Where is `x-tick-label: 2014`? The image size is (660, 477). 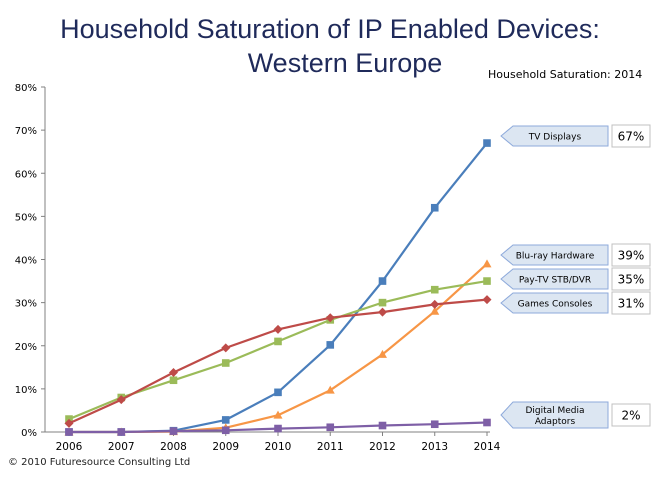 x-tick-label: 2014 is located at coordinates (487, 447).